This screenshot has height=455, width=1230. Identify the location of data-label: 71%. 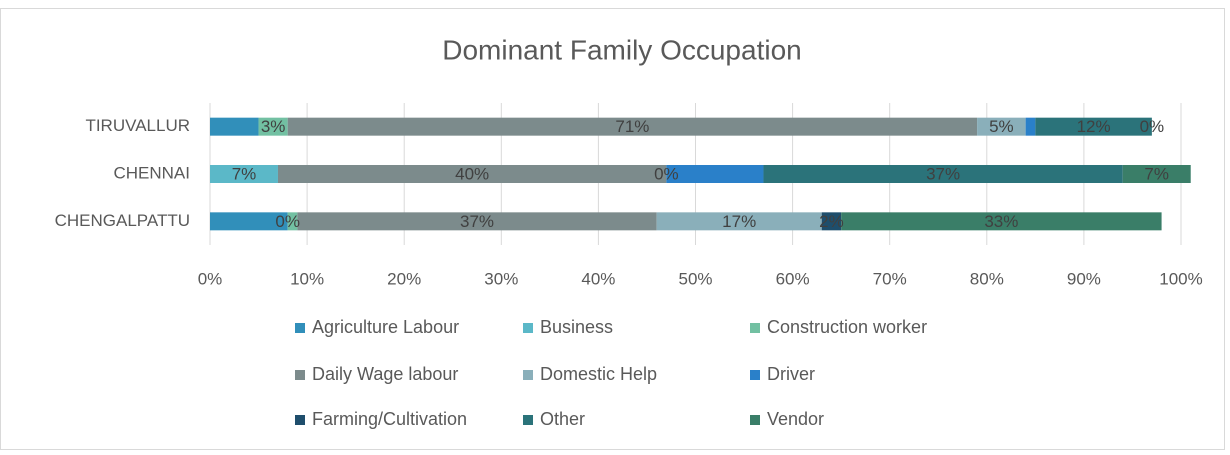
(632, 126).